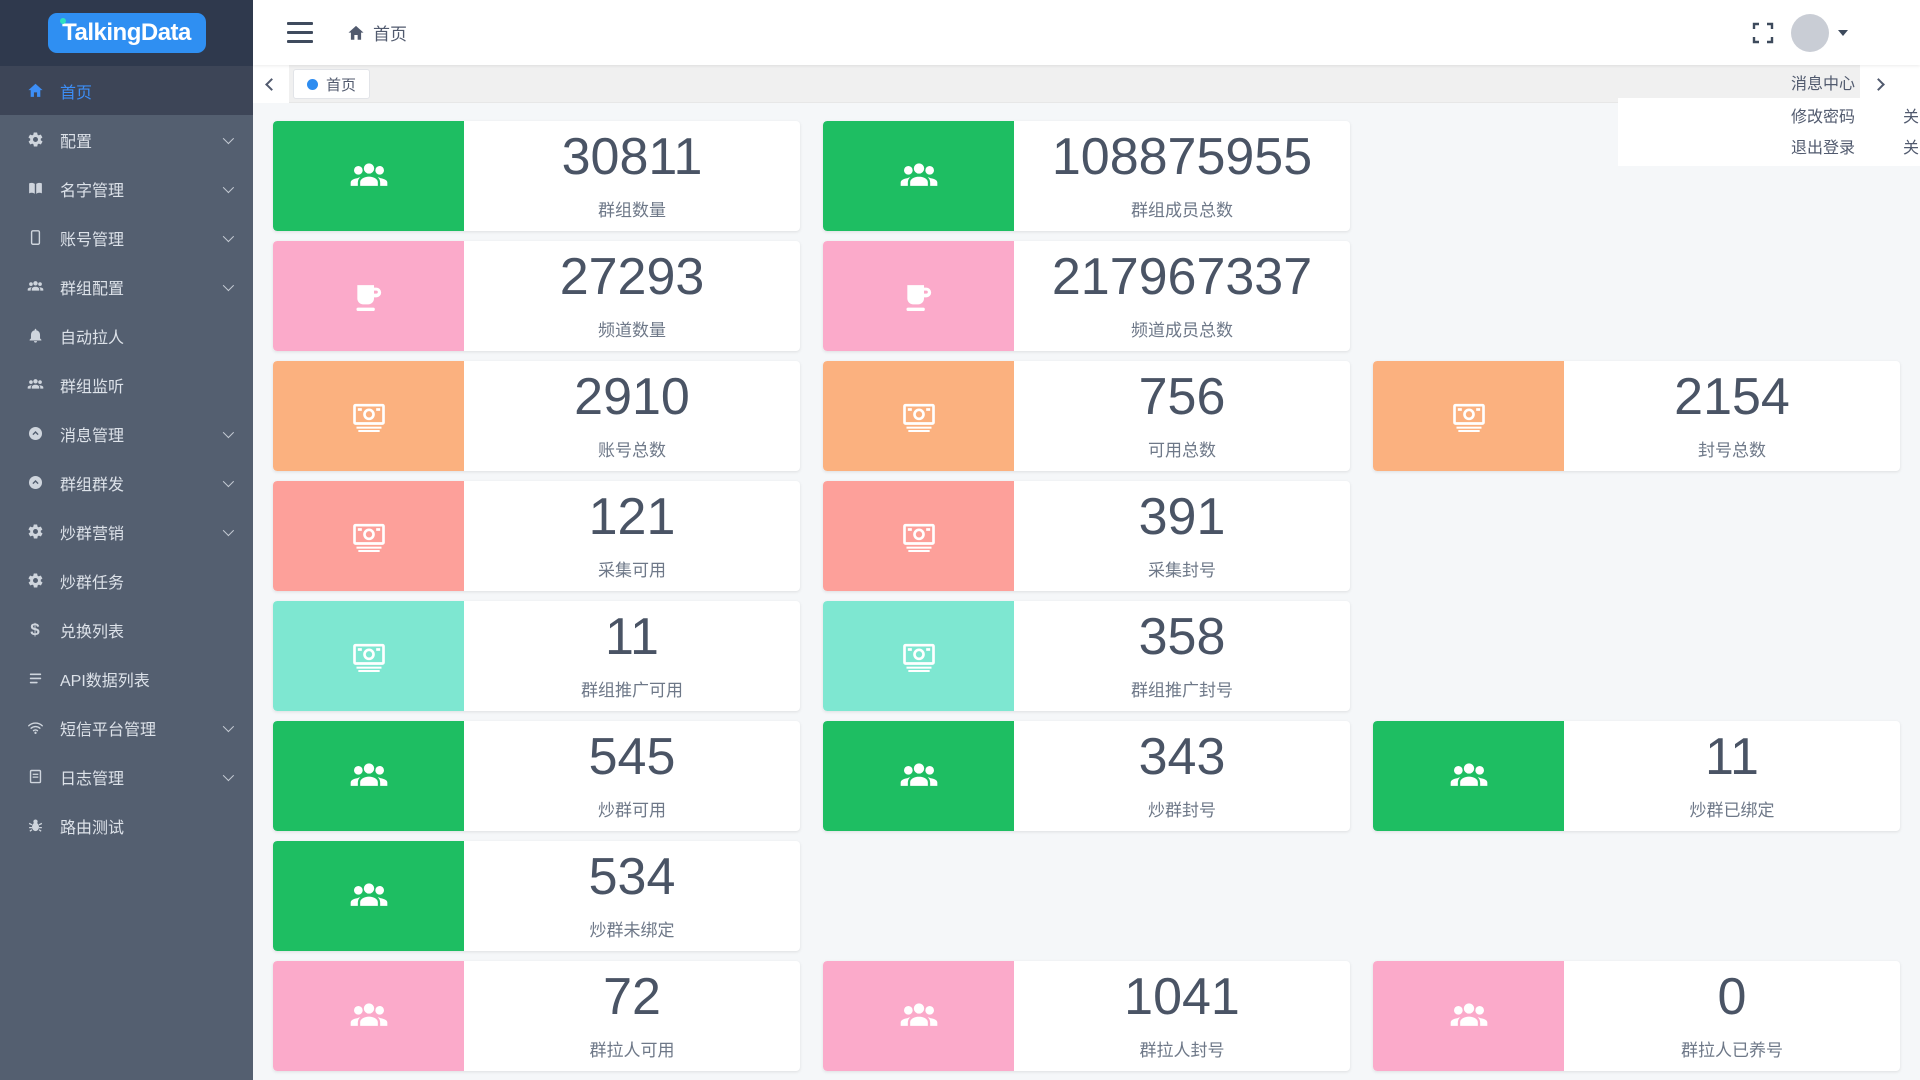 This screenshot has height=1080, width=1920. What do you see at coordinates (126, 482) in the screenshot?
I see `sidebar-item-message-群组群发: 群组群发` at bounding box center [126, 482].